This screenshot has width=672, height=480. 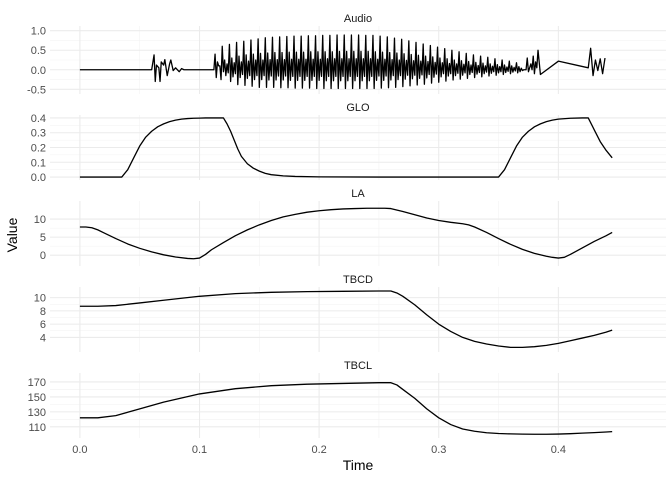 I want to click on y-tick-label: 170, so click(x=37, y=383).